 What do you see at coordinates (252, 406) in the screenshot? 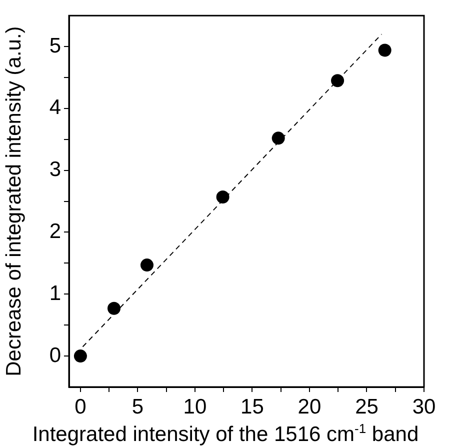
I see `x-tick-label: 15` at bounding box center [252, 406].